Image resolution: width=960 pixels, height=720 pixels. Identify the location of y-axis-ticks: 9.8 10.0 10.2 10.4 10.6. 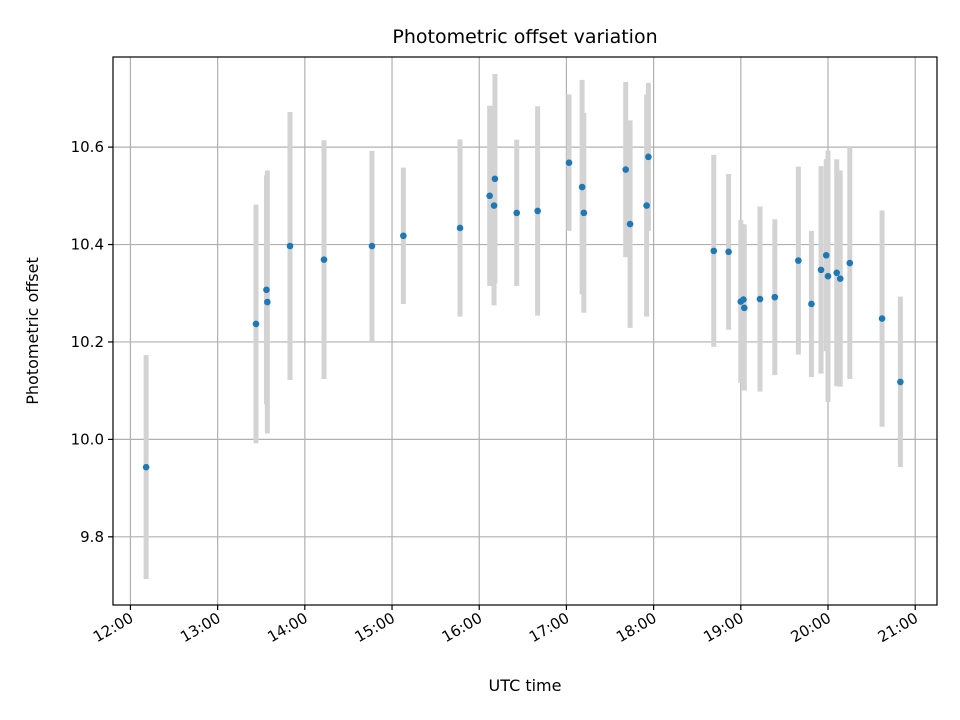
(92, 342).